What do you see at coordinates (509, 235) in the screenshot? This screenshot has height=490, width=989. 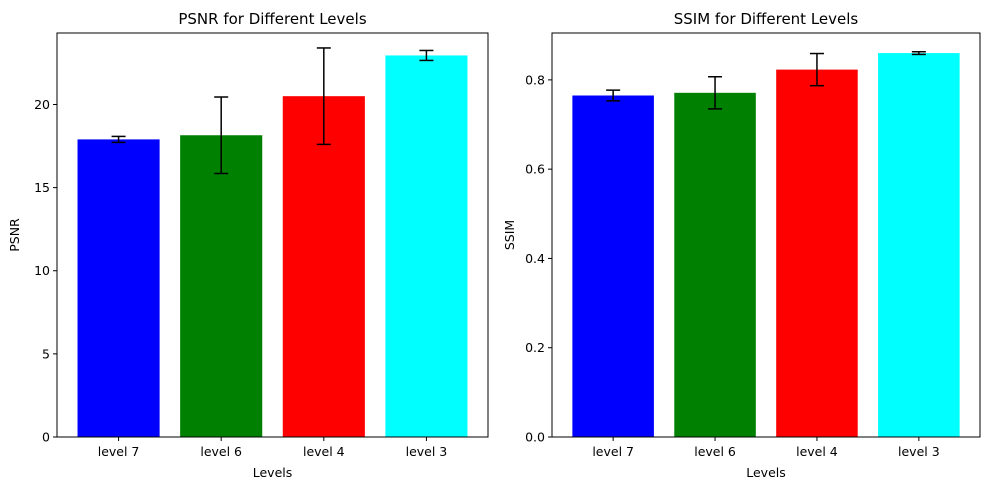 I see `y-axis-label: SSIM` at bounding box center [509, 235].